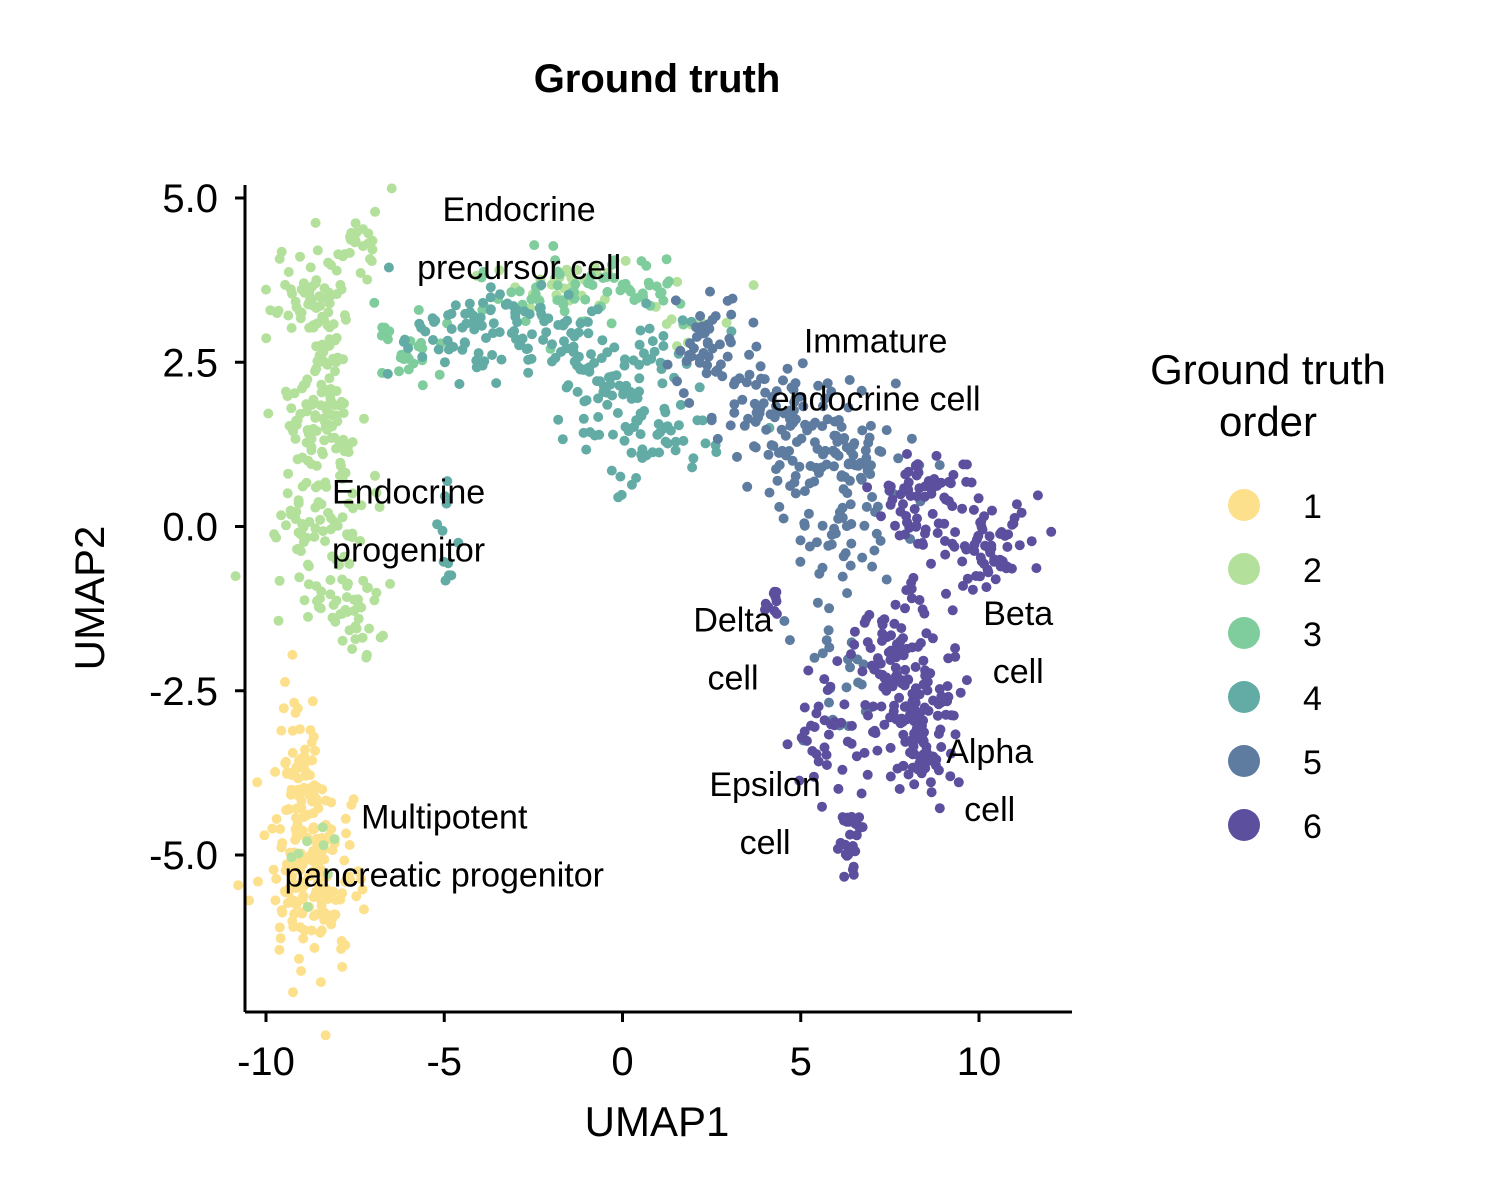 This screenshot has width=1500, height=1200. I want to click on cell-type-annotation: Delta cell, so click(732, 650).